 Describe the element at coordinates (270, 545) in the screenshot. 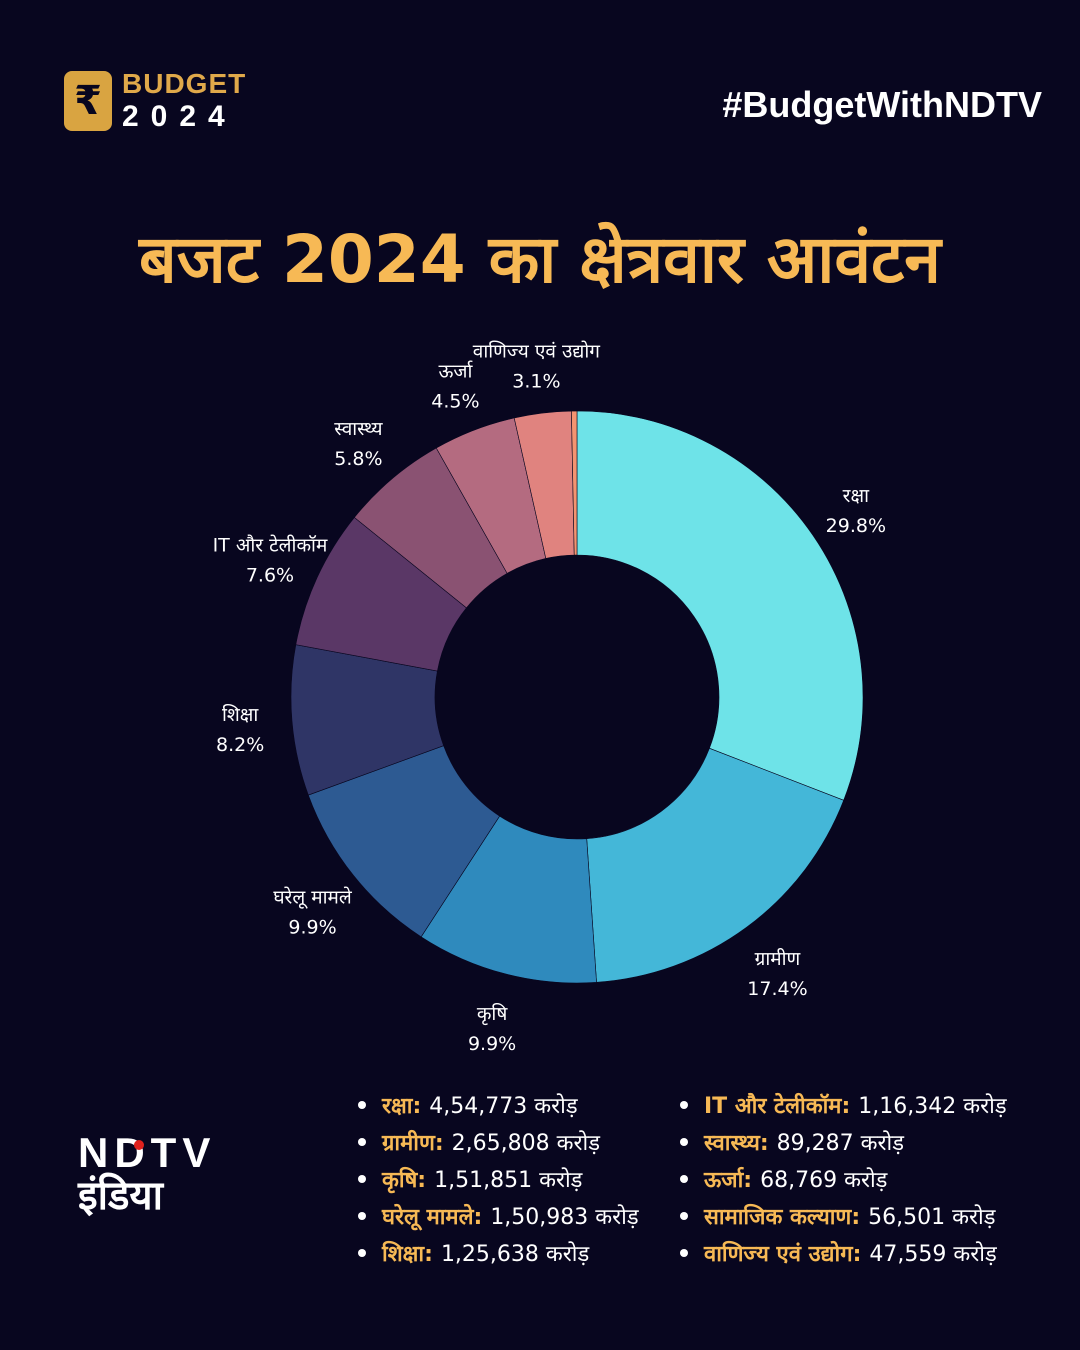

I see `slice-label: IT और टेलीकॉम` at that location.